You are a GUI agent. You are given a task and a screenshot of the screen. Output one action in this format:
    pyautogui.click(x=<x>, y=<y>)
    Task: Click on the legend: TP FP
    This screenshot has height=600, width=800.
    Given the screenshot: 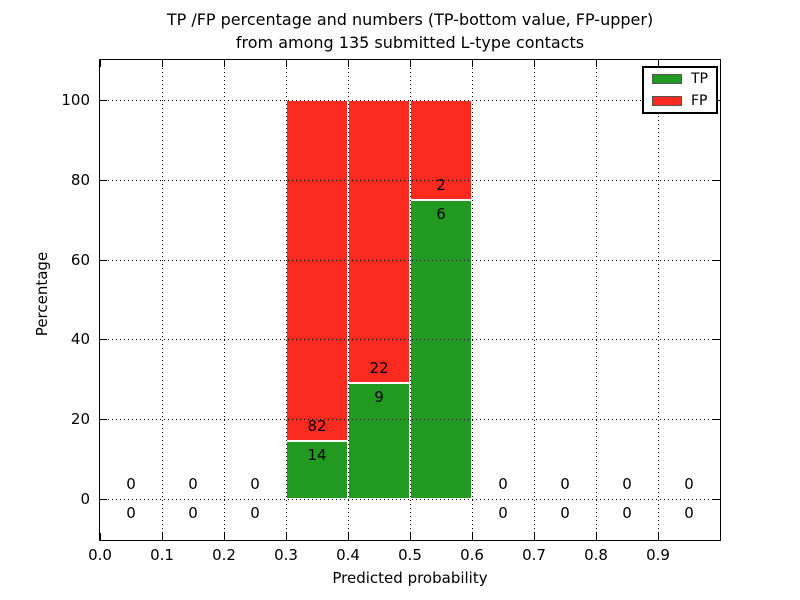 What is the action you would take?
    pyautogui.click(x=680, y=90)
    